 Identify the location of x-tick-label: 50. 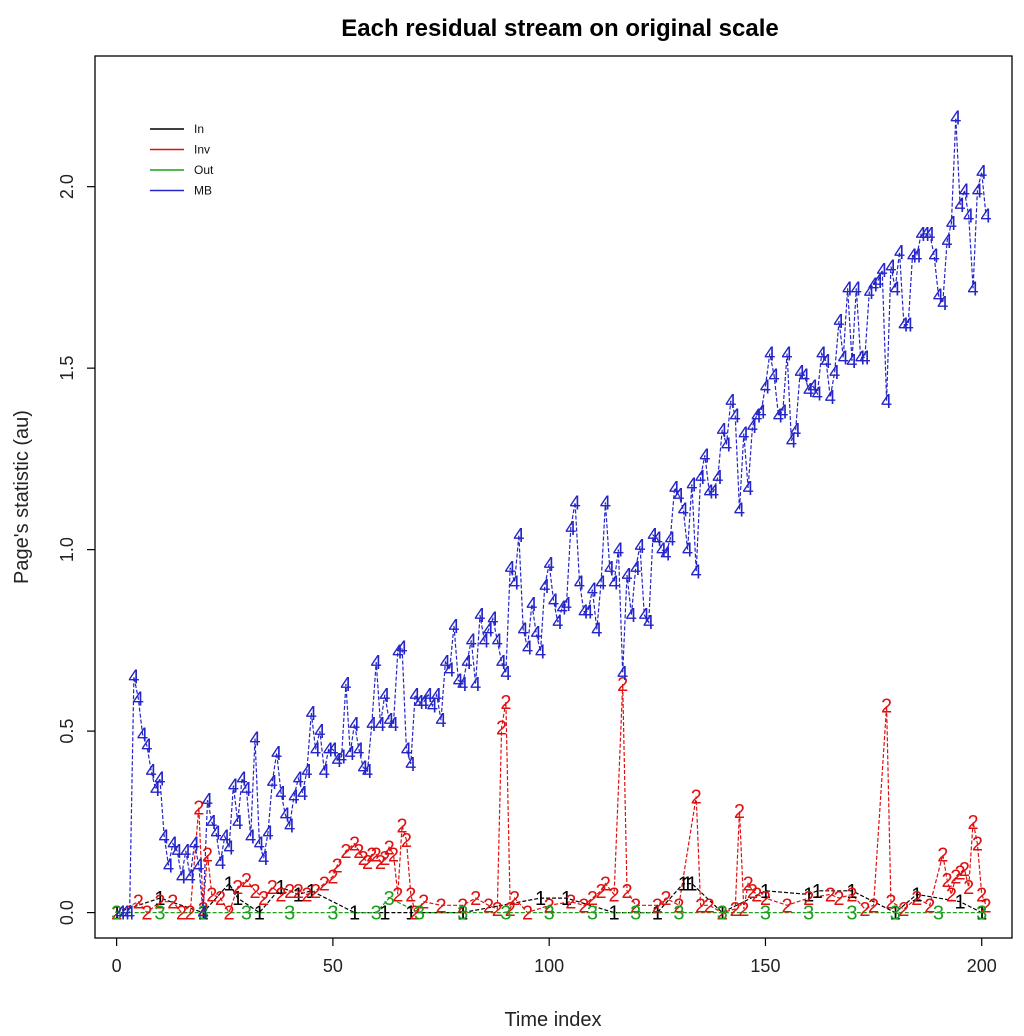
(333, 966).